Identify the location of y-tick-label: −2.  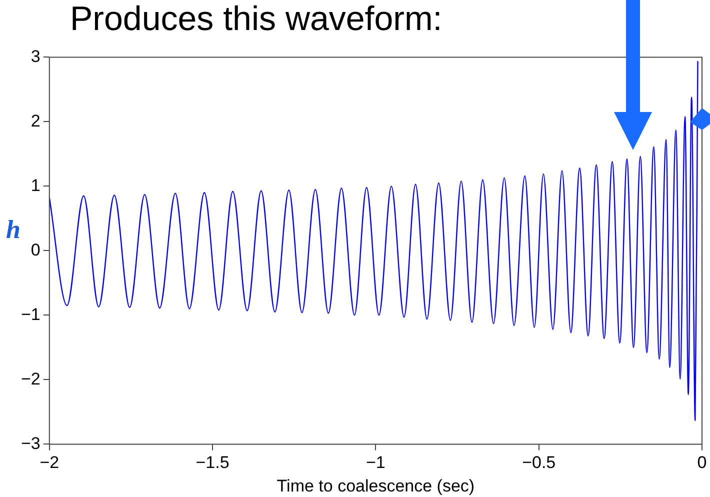
(30, 378).